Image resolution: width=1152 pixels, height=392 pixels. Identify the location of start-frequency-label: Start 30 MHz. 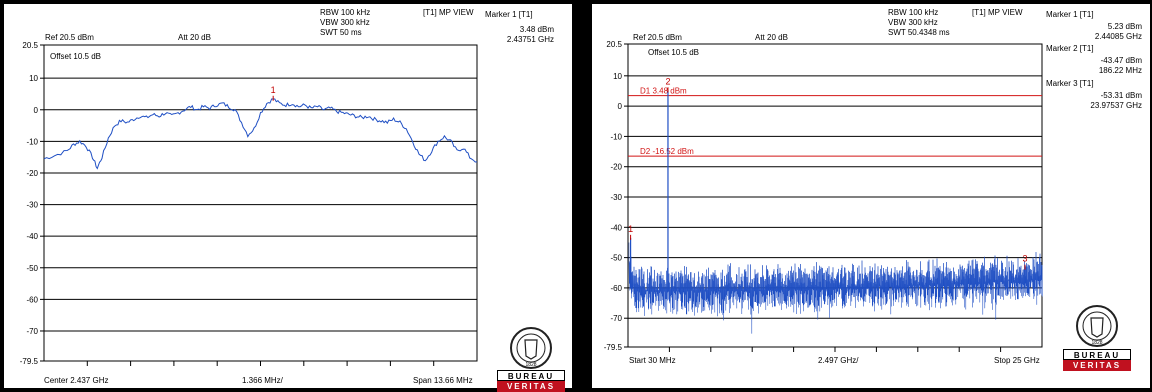
(652, 360).